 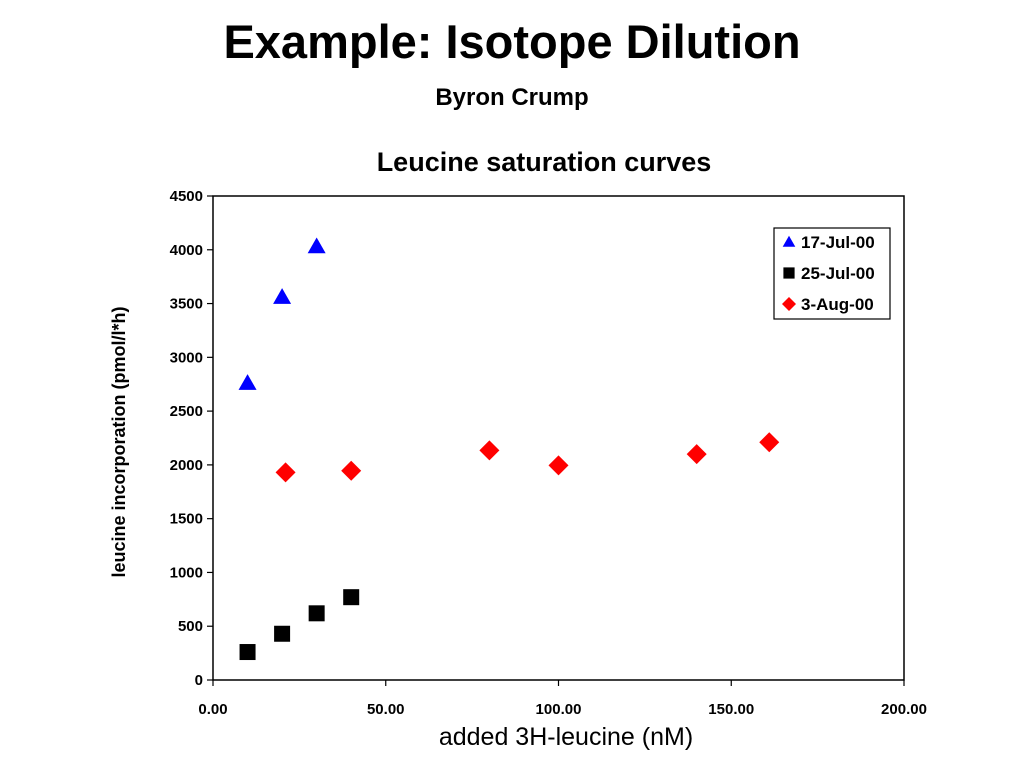 What do you see at coordinates (512, 41) in the screenshot?
I see `slide-title: Example: Isotope Dilution` at bounding box center [512, 41].